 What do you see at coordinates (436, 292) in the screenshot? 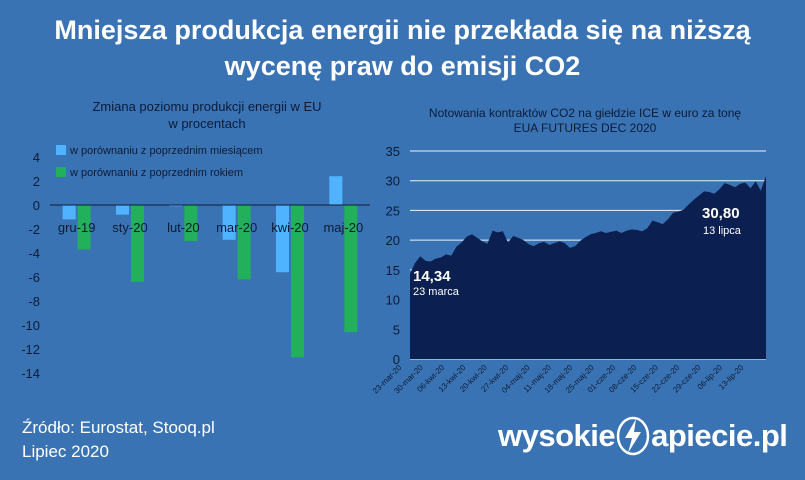
I see `annotation-start-date: 23 marca` at bounding box center [436, 292].